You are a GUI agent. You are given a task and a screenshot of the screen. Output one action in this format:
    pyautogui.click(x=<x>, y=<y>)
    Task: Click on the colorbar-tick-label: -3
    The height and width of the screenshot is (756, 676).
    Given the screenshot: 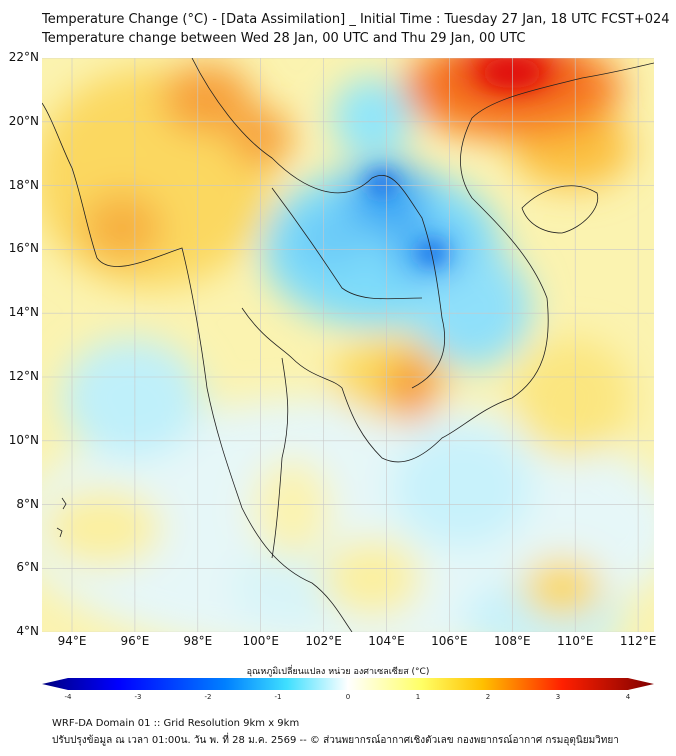 What is the action you would take?
    pyautogui.click(x=138, y=697)
    